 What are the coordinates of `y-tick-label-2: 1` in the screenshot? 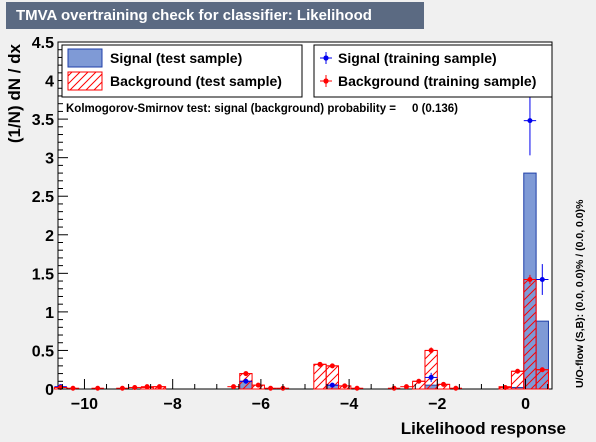 It's located at (49, 313).